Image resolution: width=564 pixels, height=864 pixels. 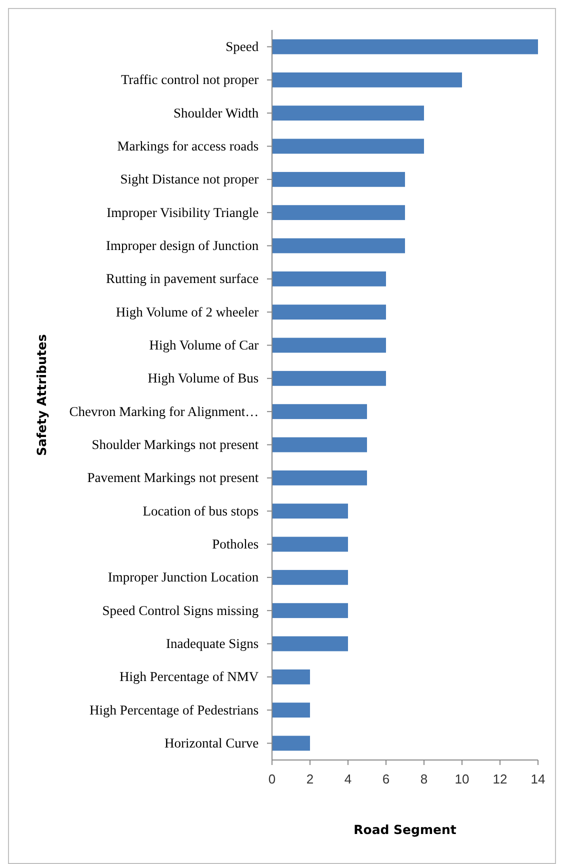 What do you see at coordinates (173, 478) in the screenshot?
I see `y-tick-label: Pavement Markings not present` at bounding box center [173, 478].